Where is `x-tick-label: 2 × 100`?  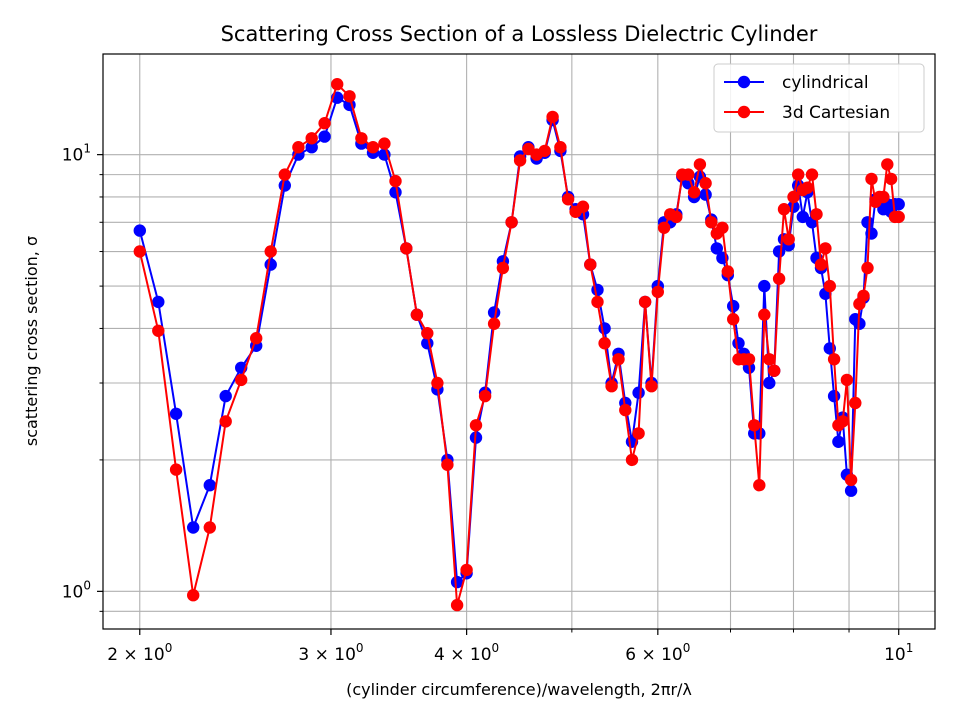
x-tick-label: 2 × 100 is located at coordinates (139, 653).